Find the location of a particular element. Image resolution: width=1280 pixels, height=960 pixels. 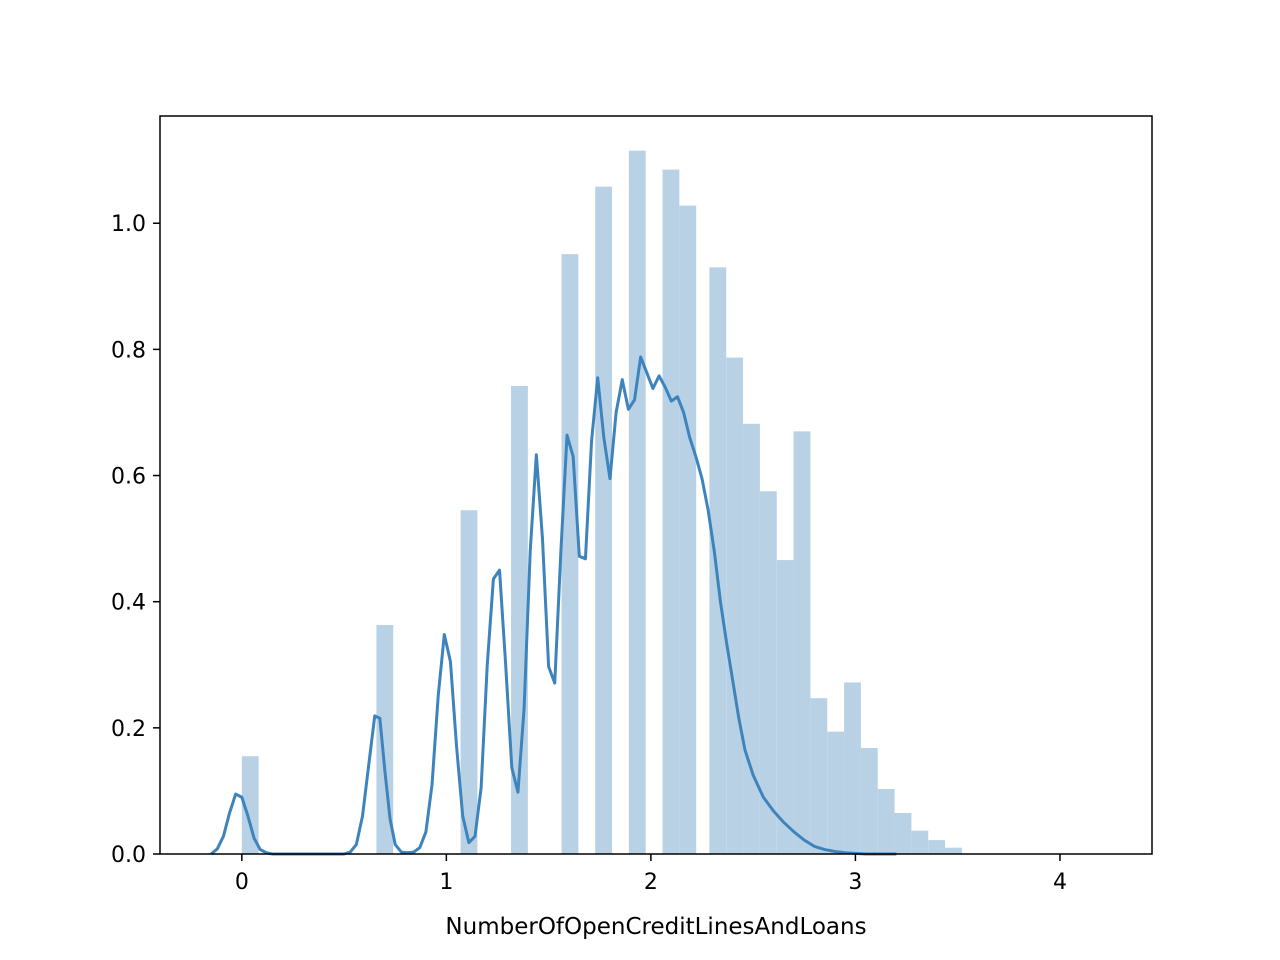

y-tick-label: 1.0 is located at coordinates (128, 224).